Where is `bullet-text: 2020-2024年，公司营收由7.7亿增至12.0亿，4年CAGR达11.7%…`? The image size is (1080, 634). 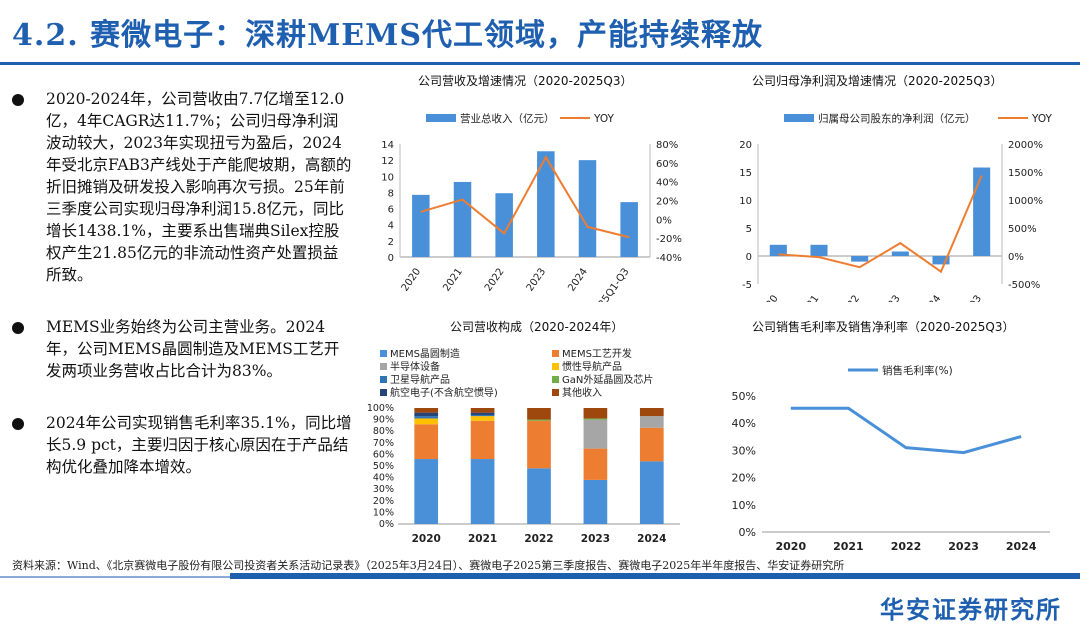 bullet-text: 2020-2024年，公司营收由7.7亿增至12.0亿，4年CAGR达11.7%… is located at coordinates (199, 187).